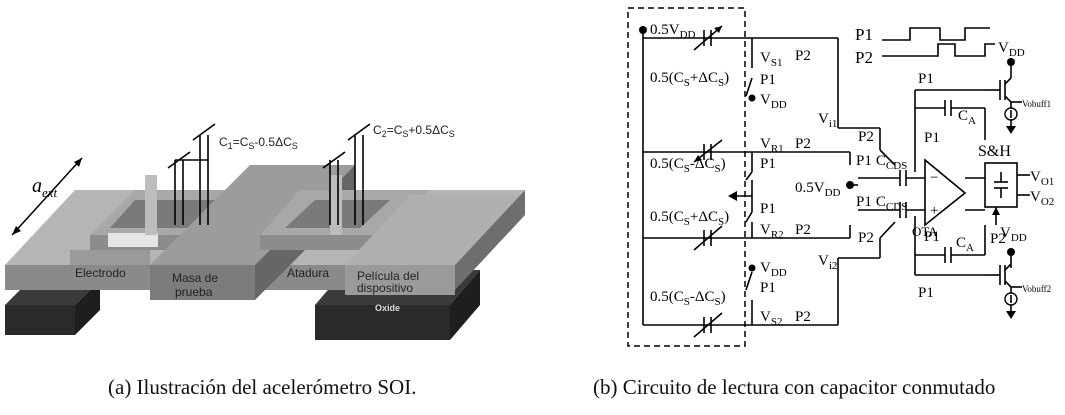 The height and width of the screenshot is (415, 1065). Describe the element at coordinates (688, 165) in the screenshot. I see `cap2-value-label: 0.5(CS-ΔCS)` at that location.